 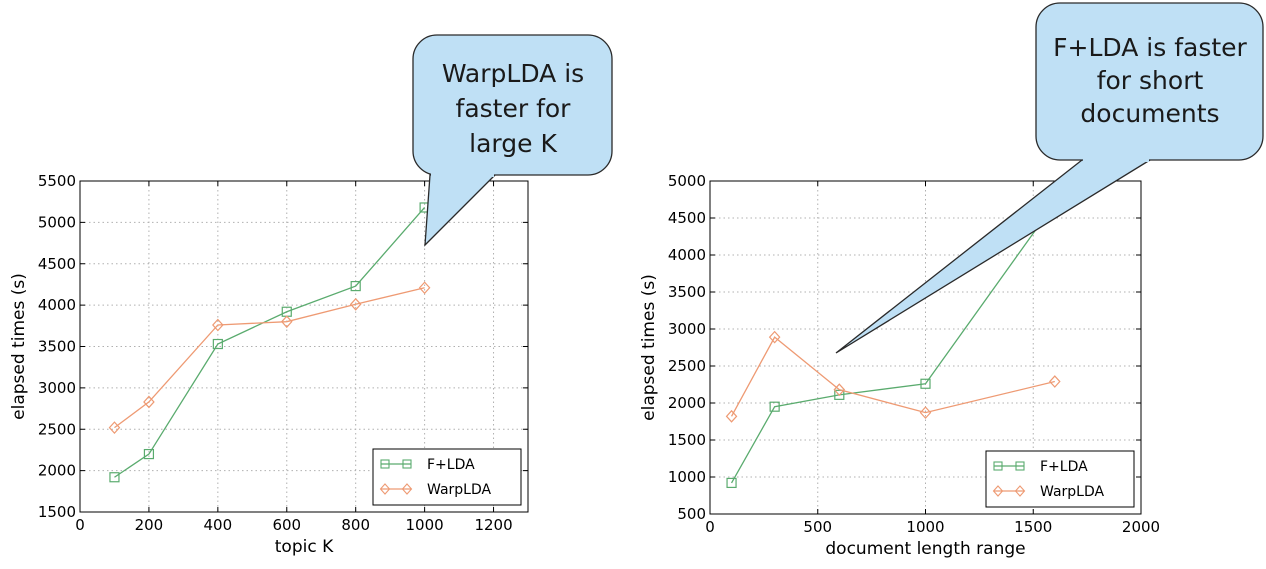 I want to click on callout-text-line: for short, so click(x=1150, y=80).